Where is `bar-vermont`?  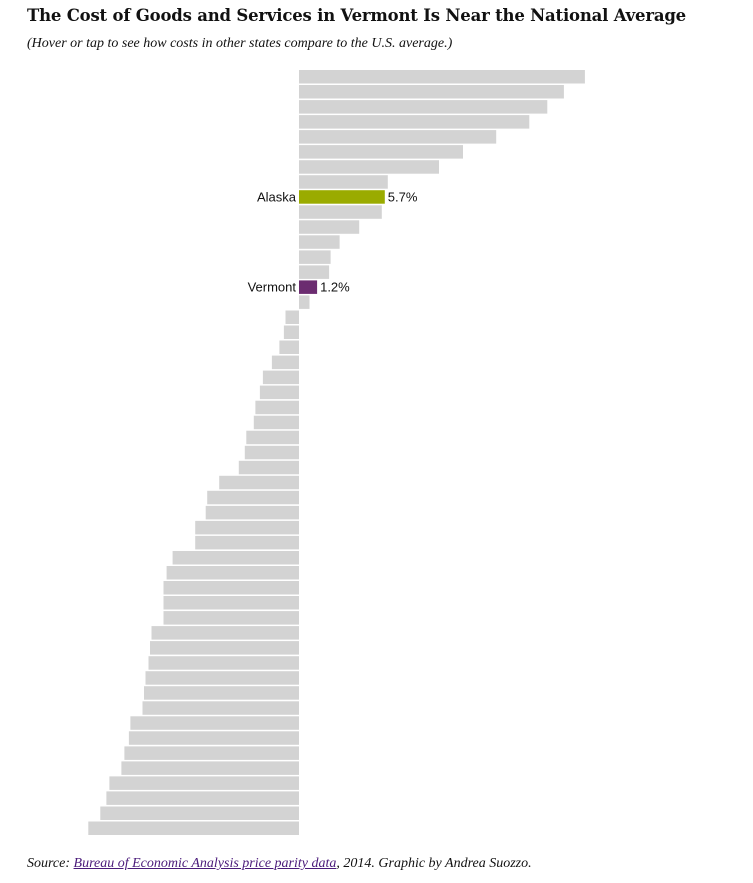 bar-vermont is located at coordinates (308, 287).